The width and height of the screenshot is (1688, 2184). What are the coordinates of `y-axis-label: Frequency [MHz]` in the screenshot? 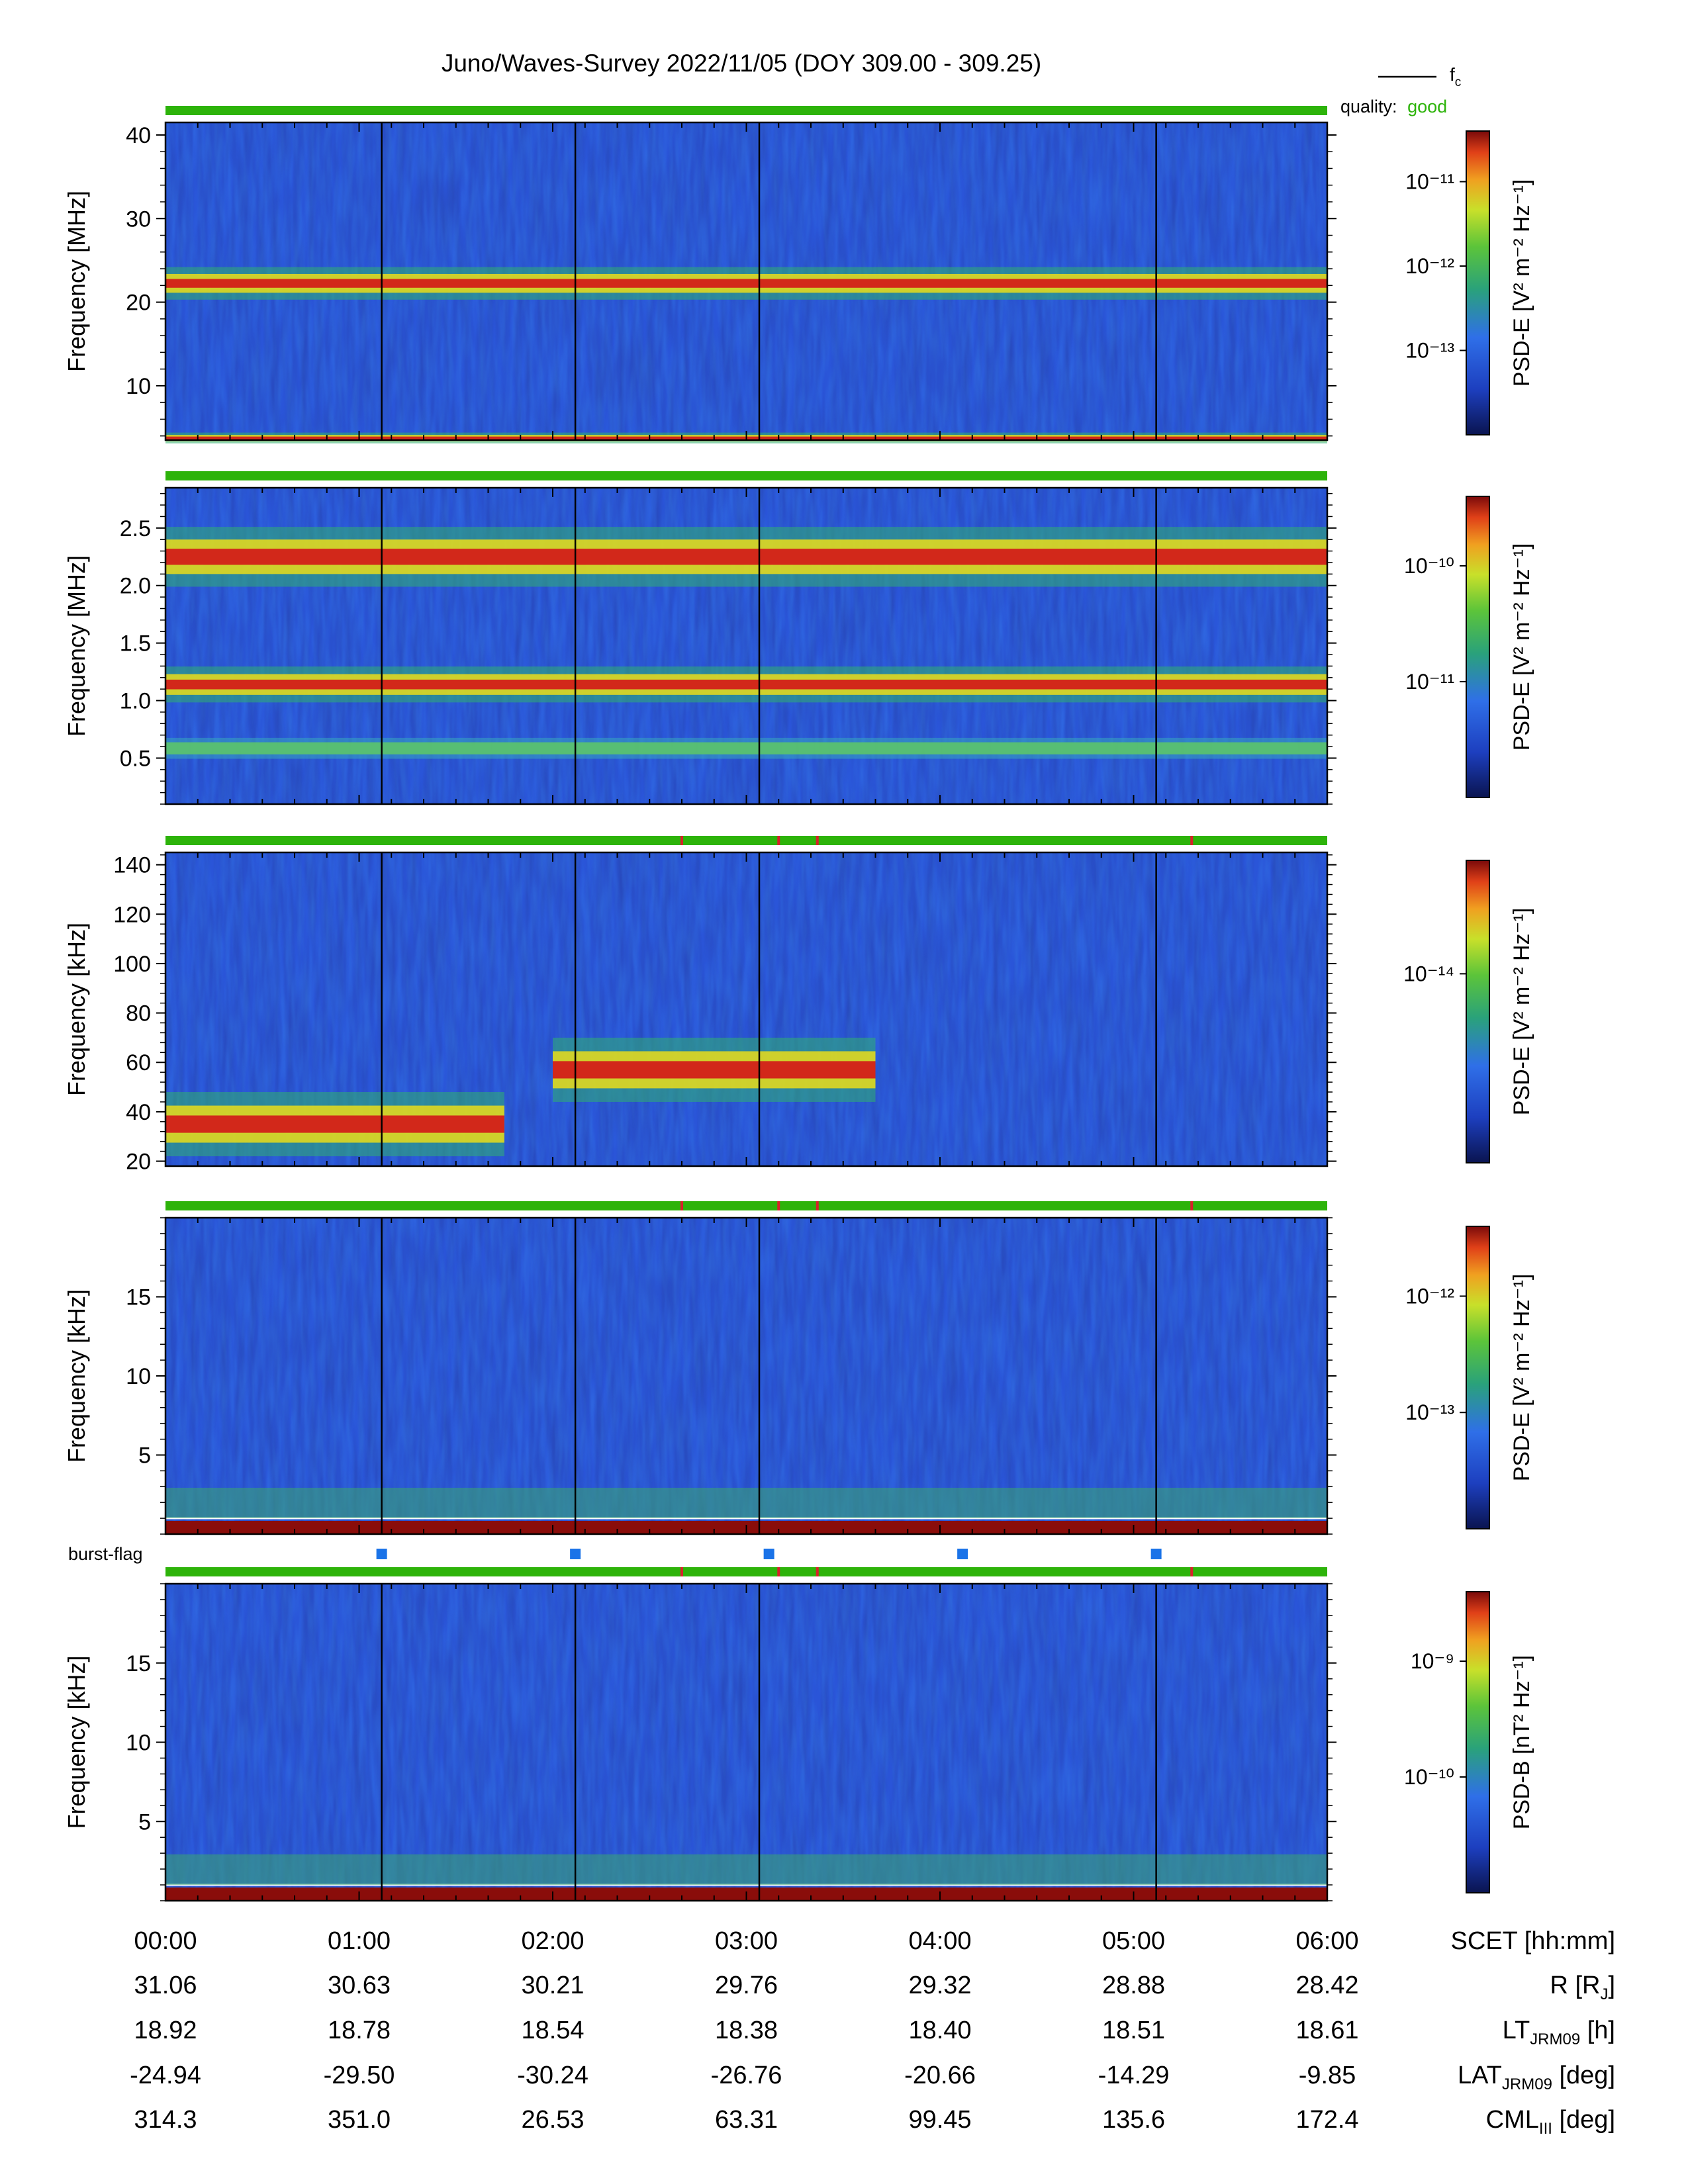 It's located at (76, 646).